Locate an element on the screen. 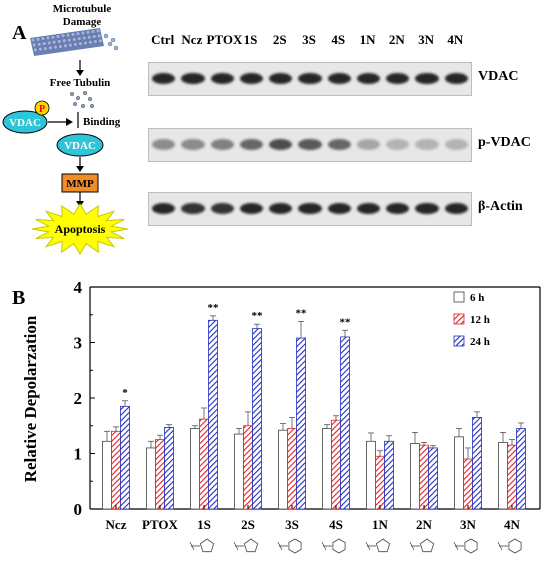  vdac-label: VDAC is located at coordinates (80, 146).